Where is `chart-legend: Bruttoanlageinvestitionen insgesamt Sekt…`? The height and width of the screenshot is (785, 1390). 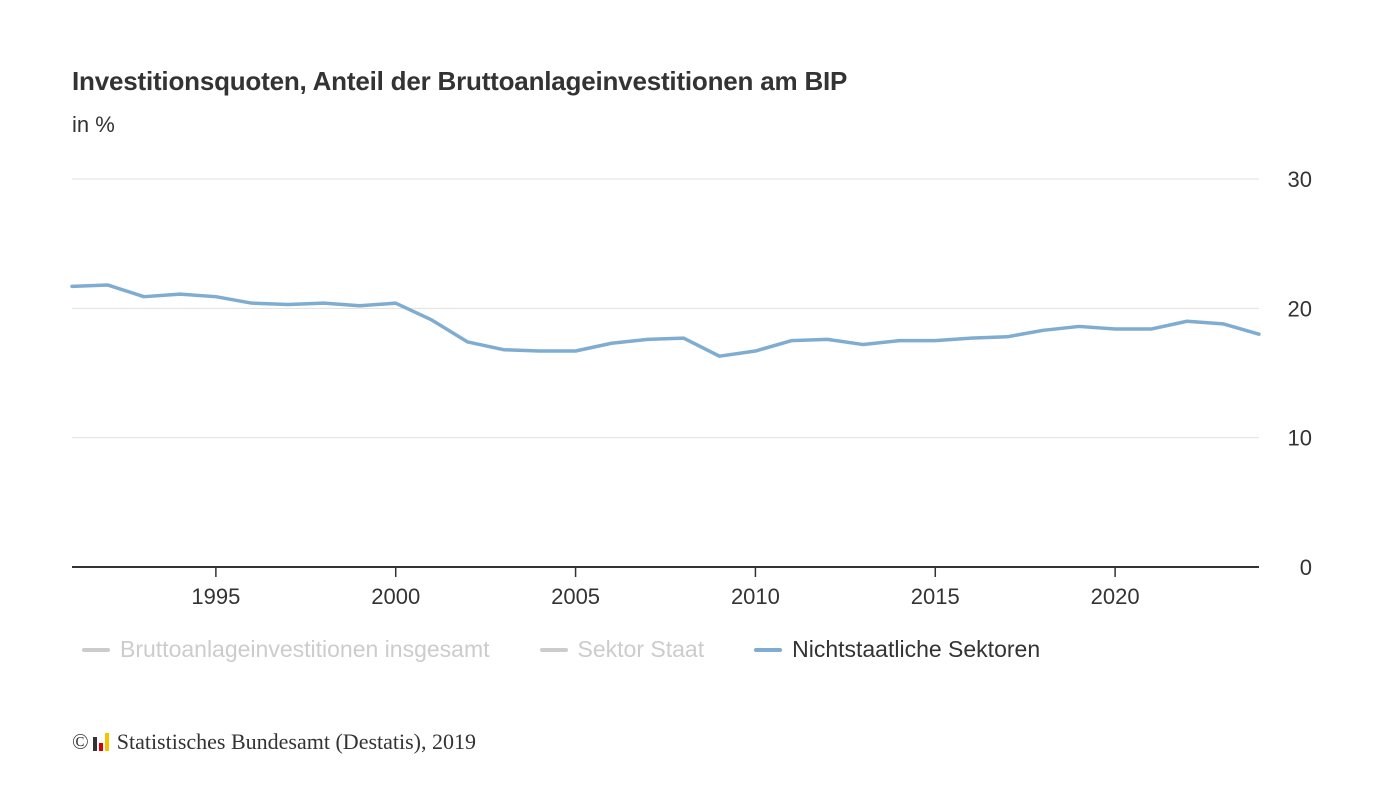 chart-legend: Bruttoanlageinvestitionen insgesamt Sekt… is located at coordinates (586, 649).